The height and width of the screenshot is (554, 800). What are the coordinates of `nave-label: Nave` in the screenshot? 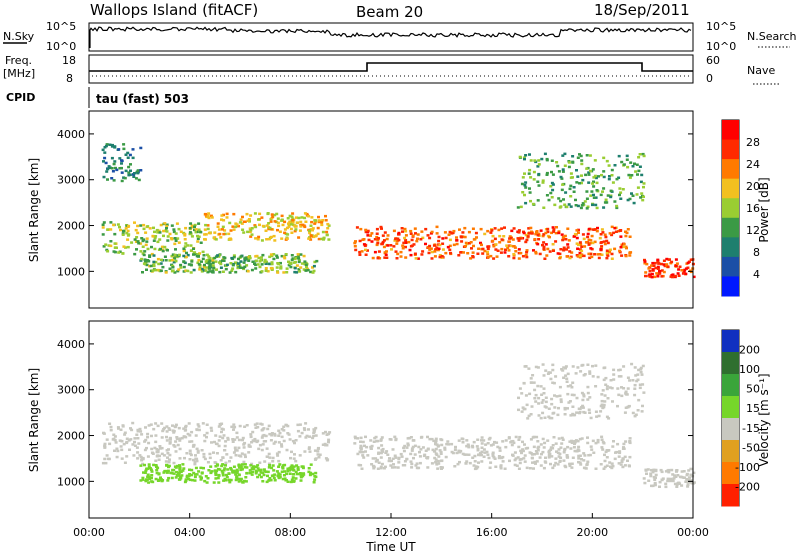 It's located at (761, 70).